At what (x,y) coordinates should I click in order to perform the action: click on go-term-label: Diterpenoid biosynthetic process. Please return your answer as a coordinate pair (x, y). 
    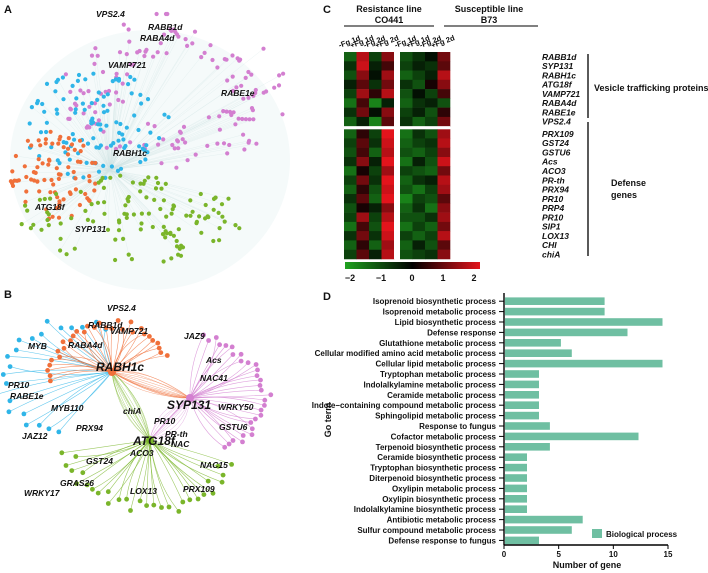
    Looking at the image, I should click on (432, 478).